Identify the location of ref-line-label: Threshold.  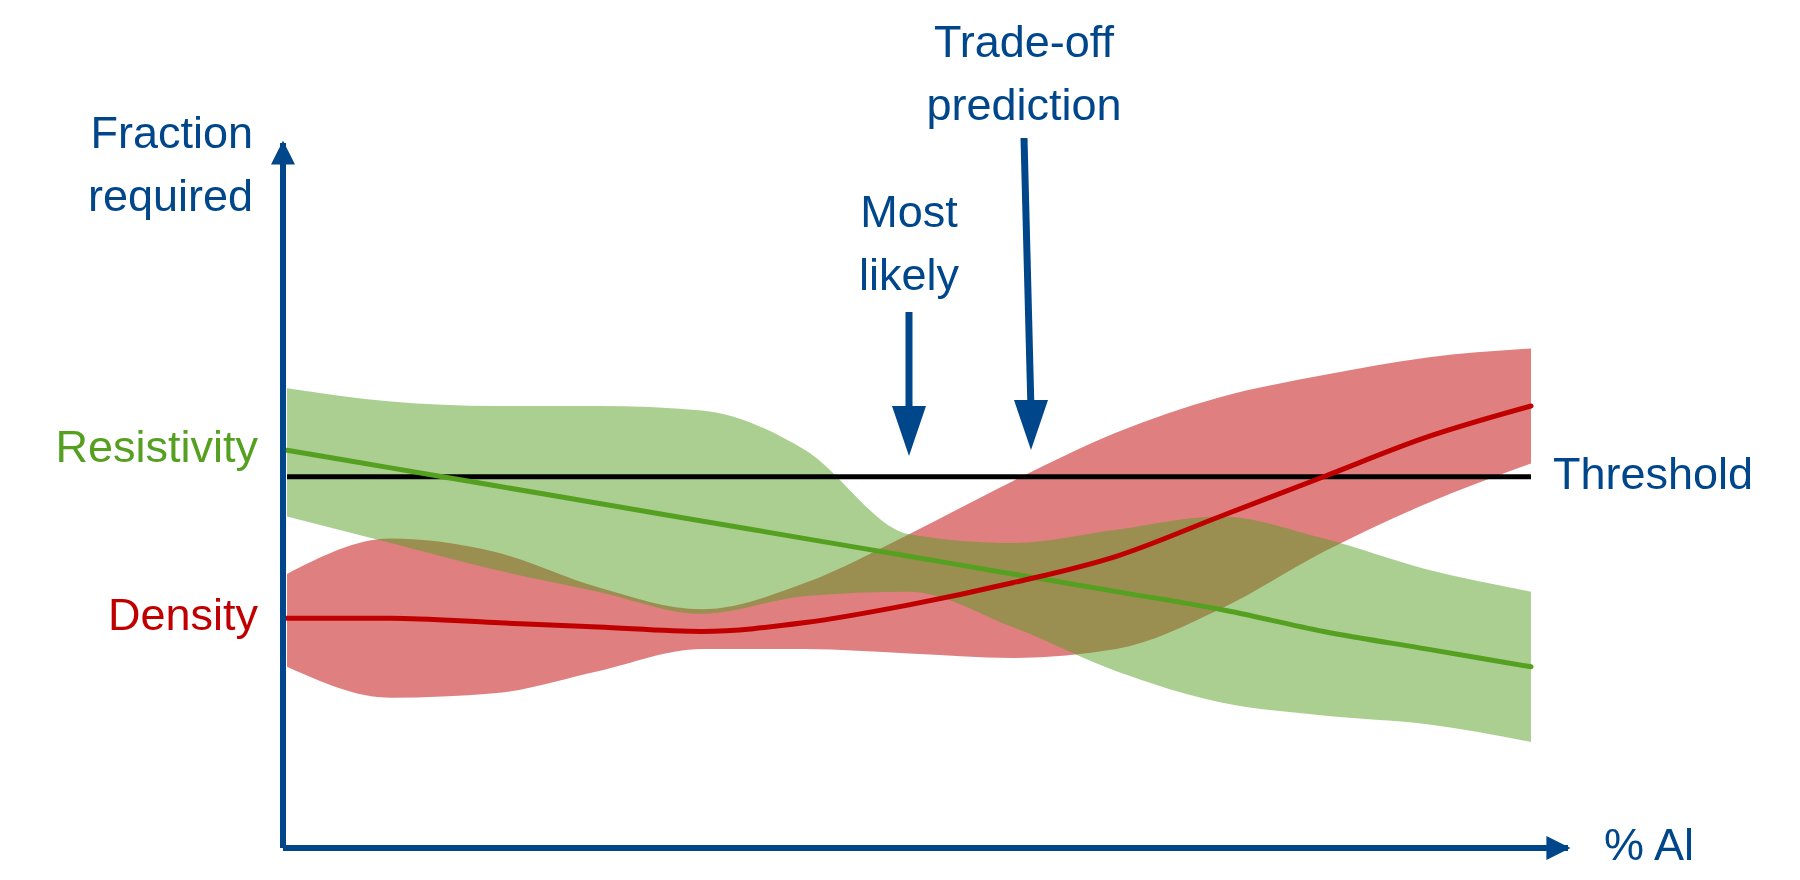
(1653, 473).